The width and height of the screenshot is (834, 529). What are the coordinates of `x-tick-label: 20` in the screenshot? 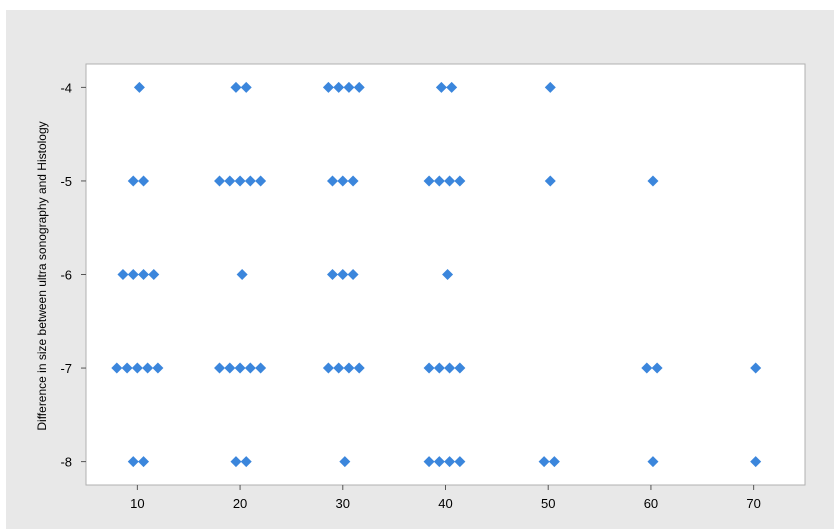 It's located at (240, 503).